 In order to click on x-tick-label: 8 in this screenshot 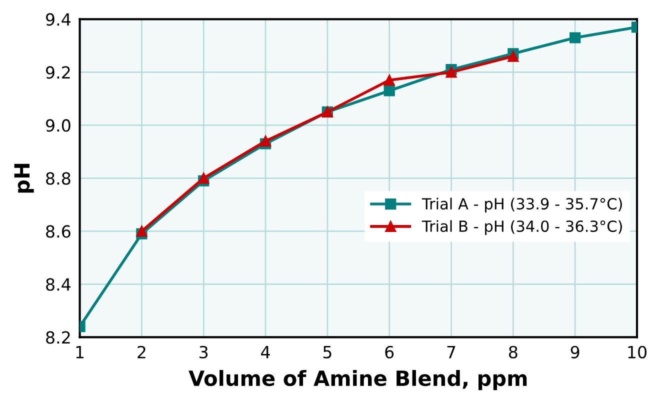, I will do `click(513, 352)`.